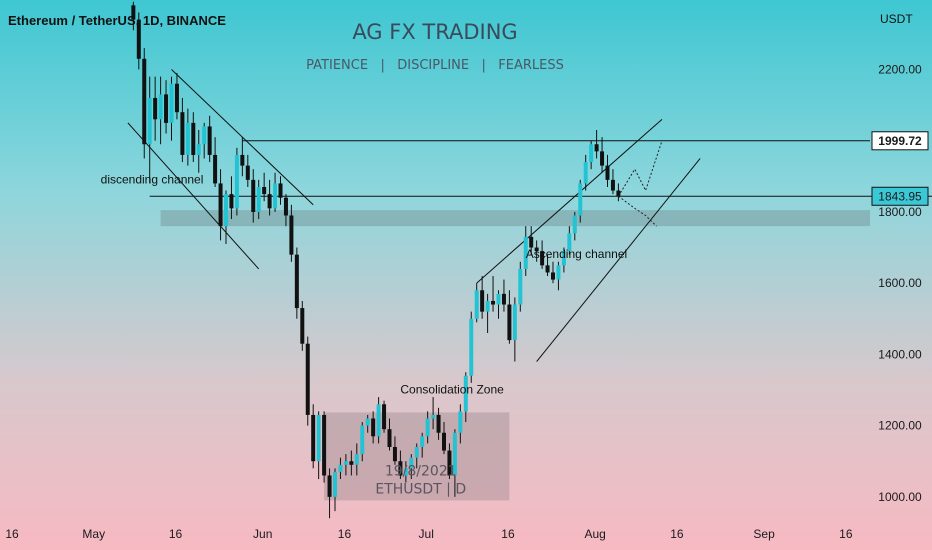 The image size is (932, 550). What do you see at coordinates (900, 69) in the screenshot?
I see `y-tick-label: 2200.00` at bounding box center [900, 69].